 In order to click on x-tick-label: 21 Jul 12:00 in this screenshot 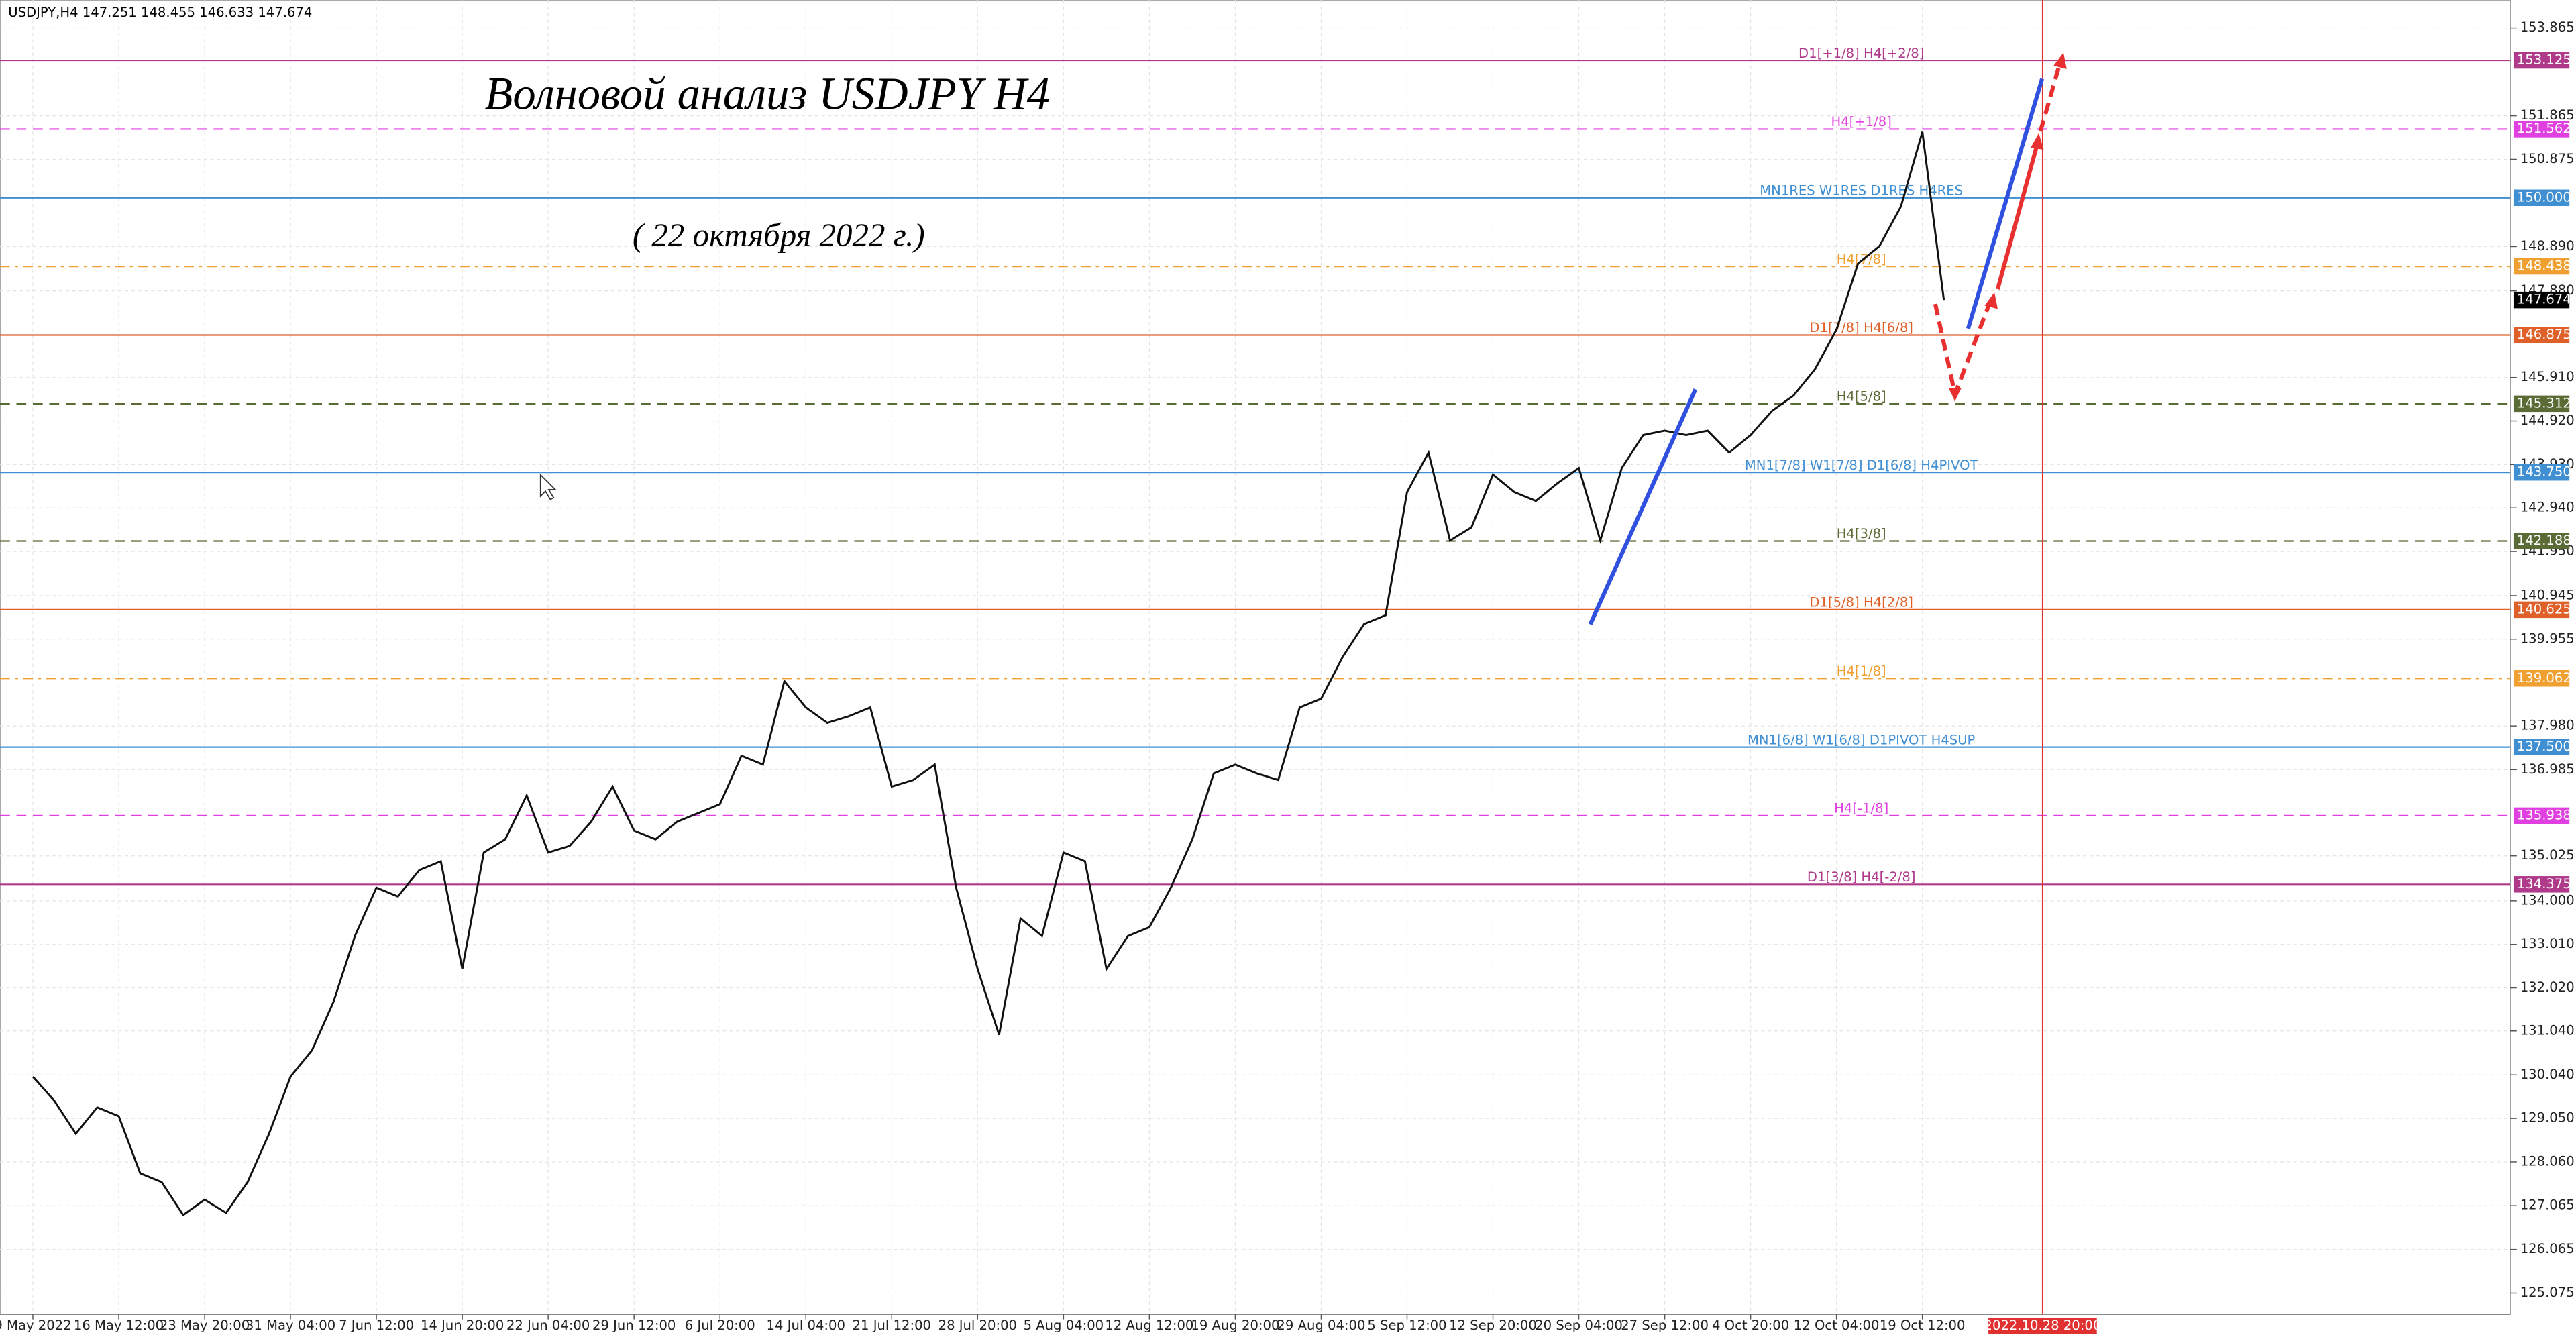, I will do `click(892, 1325)`.